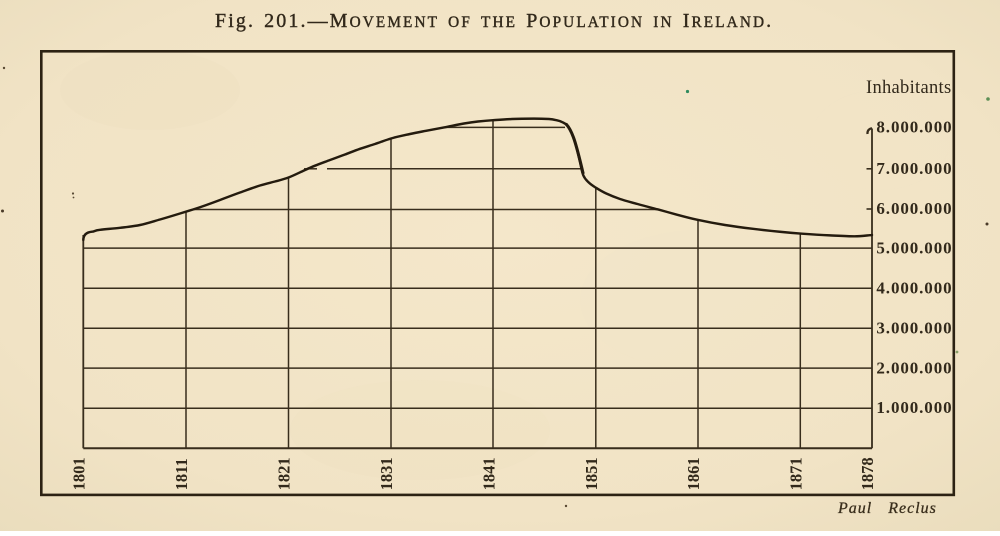 The image size is (1000, 536). Describe the element at coordinates (914, 367) in the screenshot. I see `svg-text: 2.000.000` at that location.